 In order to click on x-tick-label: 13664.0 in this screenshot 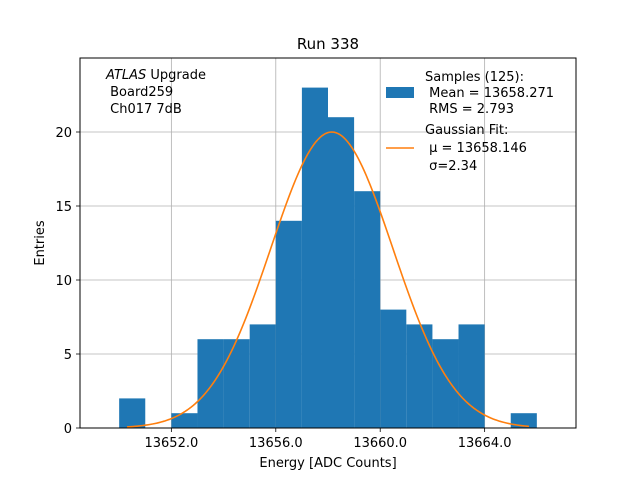, I will do `click(485, 443)`.